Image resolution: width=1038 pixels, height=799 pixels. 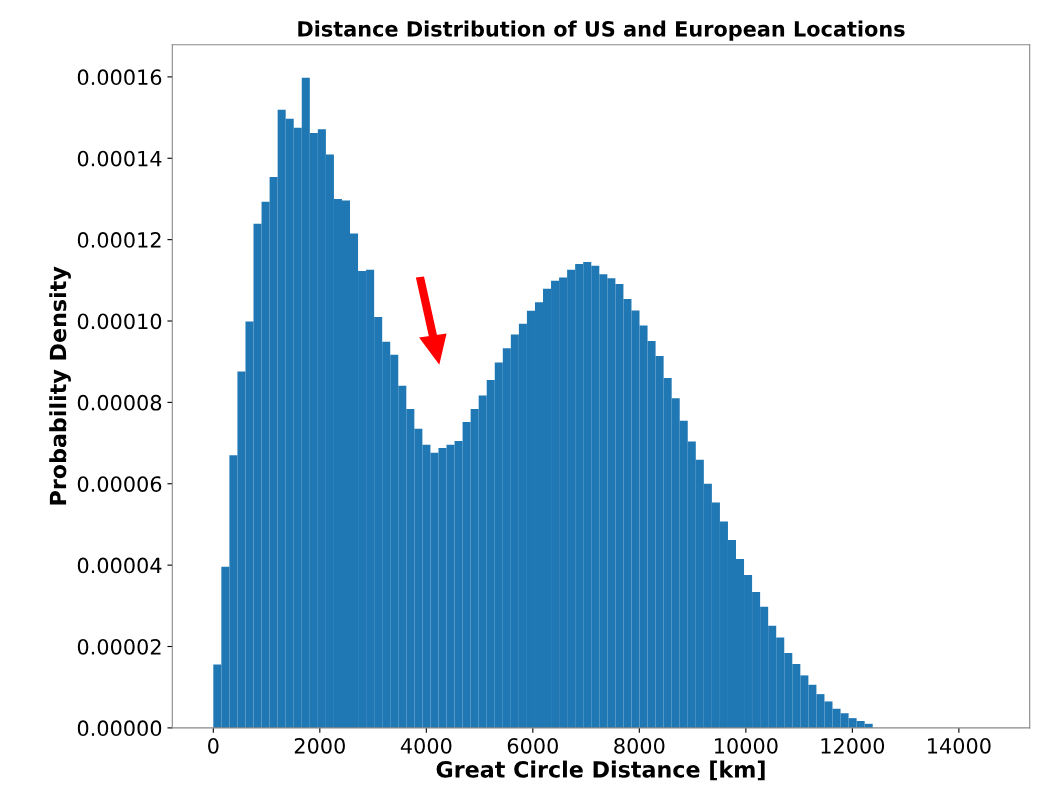 I want to click on y-tick-label: 0.00012, so click(x=119, y=240).